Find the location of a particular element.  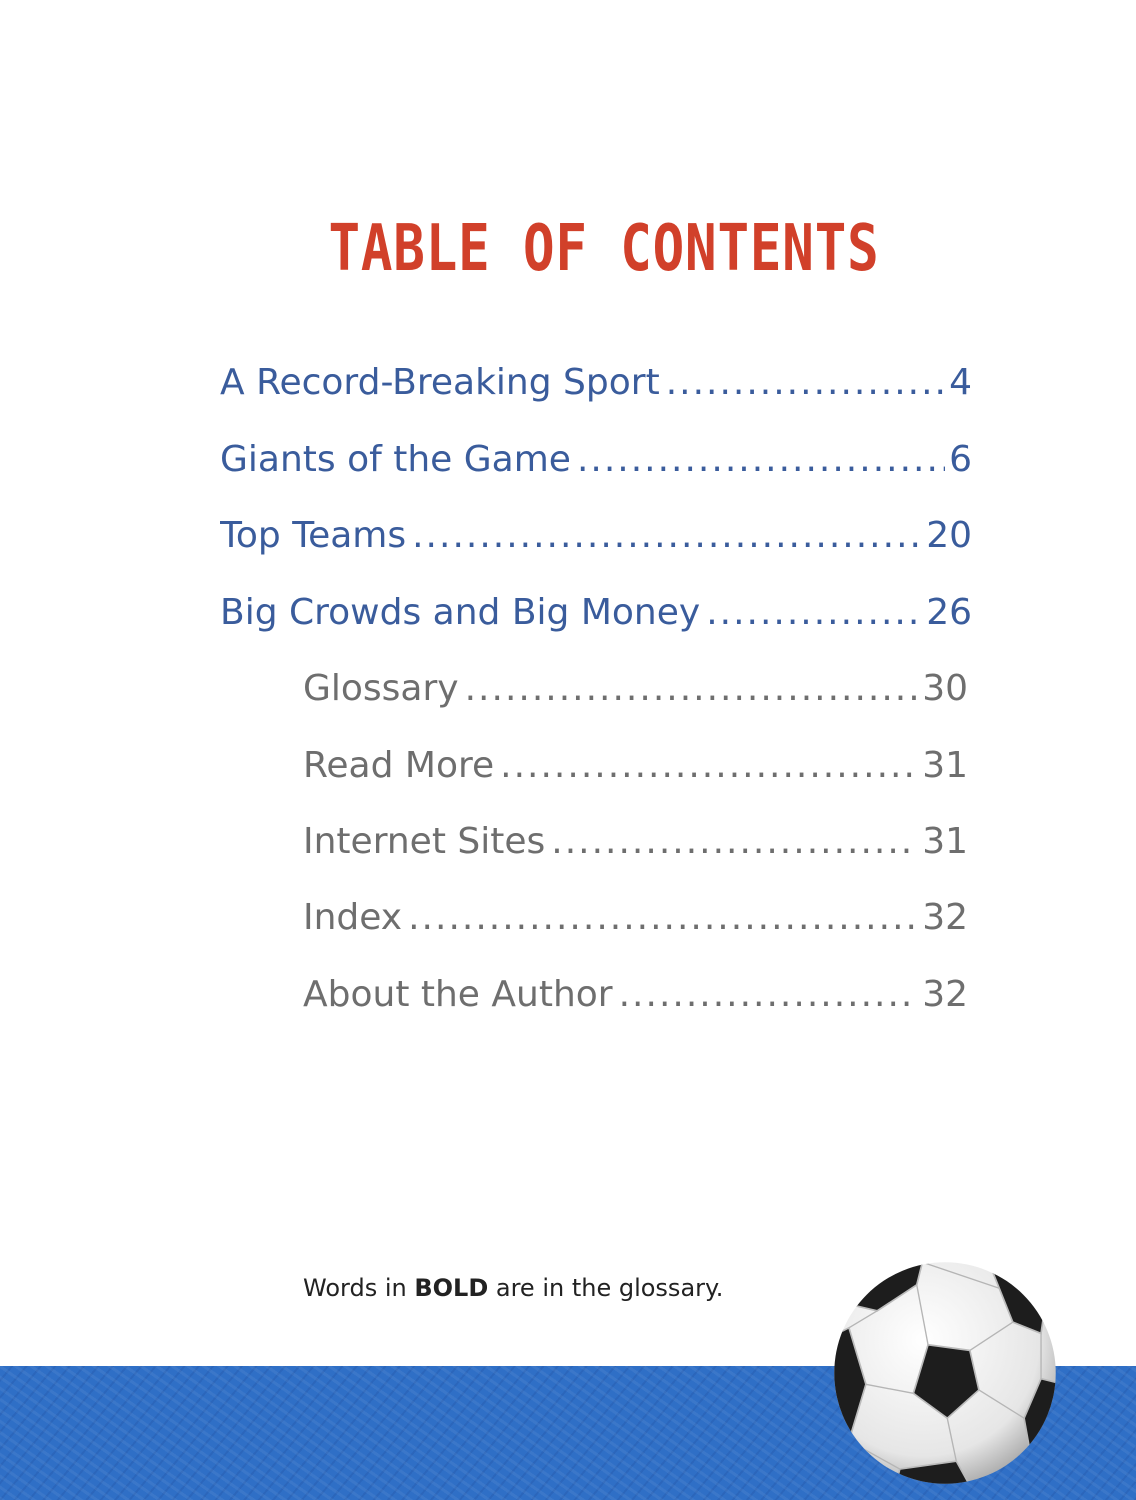

toc-entry: Giants of the Game 6 is located at coordinates (596, 464).